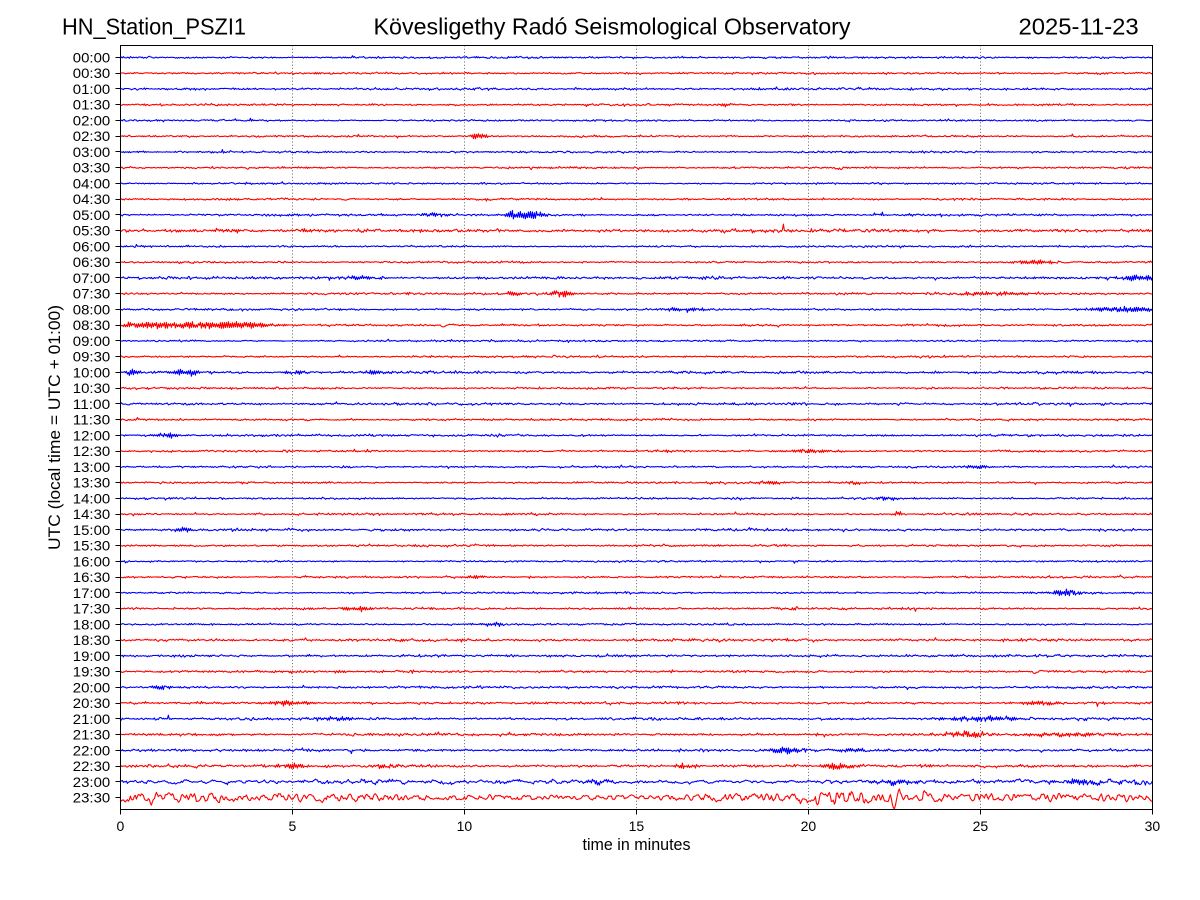 The height and width of the screenshot is (900, 1200). Describe the element at coordinates (92, 703) in the screenshot. I see `svg-text: 20:30` at that location.